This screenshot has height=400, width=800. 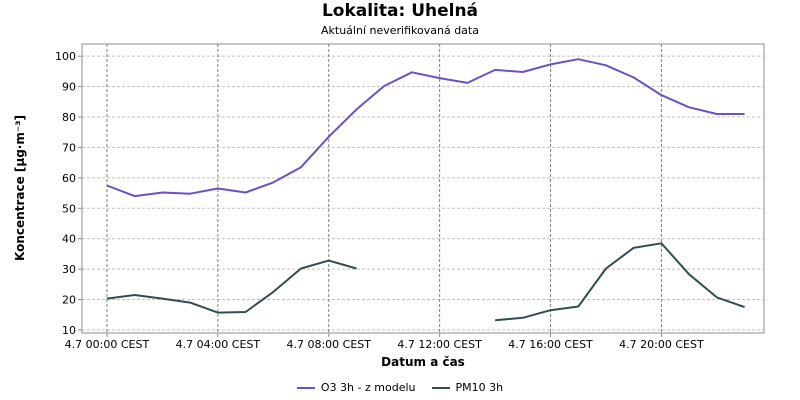 I want to click on chart-title: Lokalita: Uhelná, so click(x=400, y=11).